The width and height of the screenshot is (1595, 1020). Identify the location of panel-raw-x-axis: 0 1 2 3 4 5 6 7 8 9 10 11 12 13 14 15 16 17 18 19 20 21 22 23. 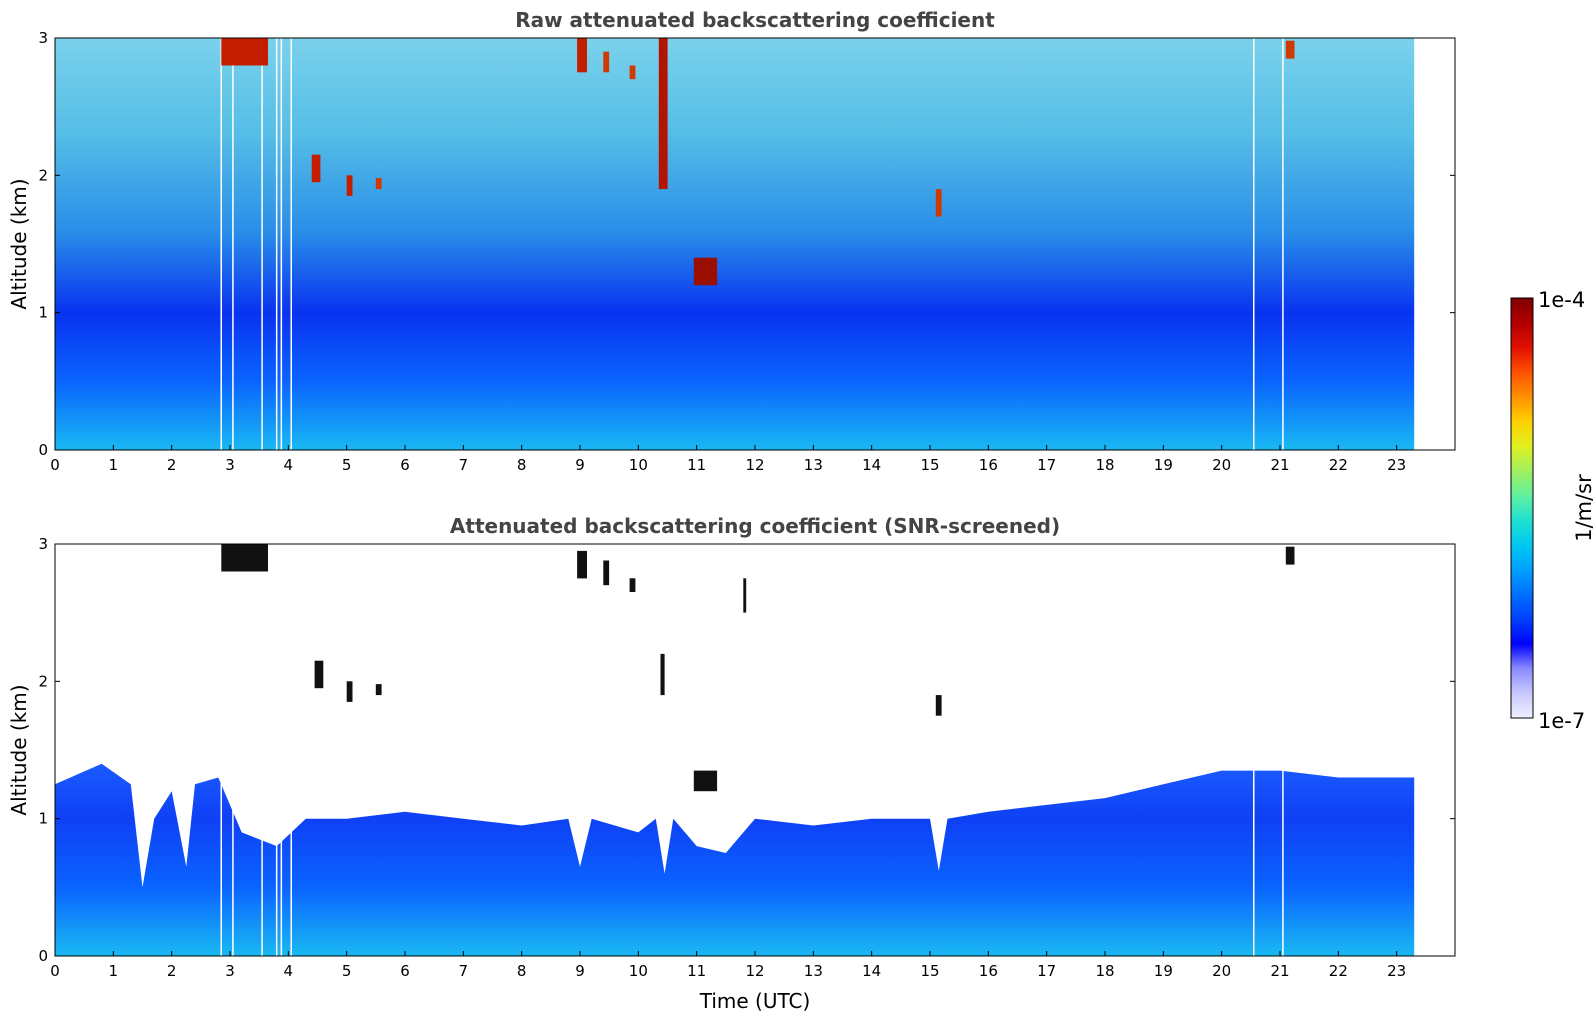
(728, 459).